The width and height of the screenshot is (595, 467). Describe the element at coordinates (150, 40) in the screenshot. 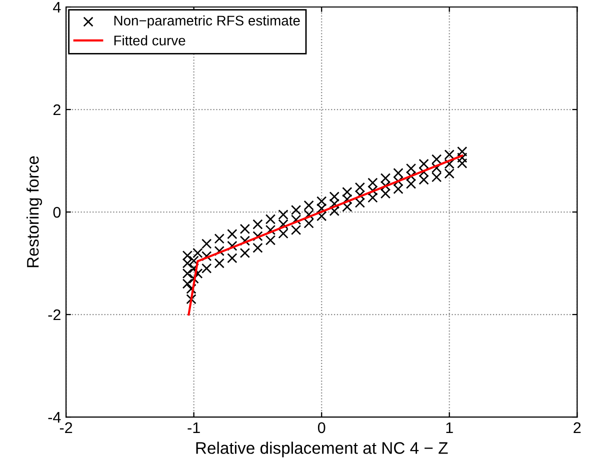

I see `legend-label: Fitted curve` at that location.